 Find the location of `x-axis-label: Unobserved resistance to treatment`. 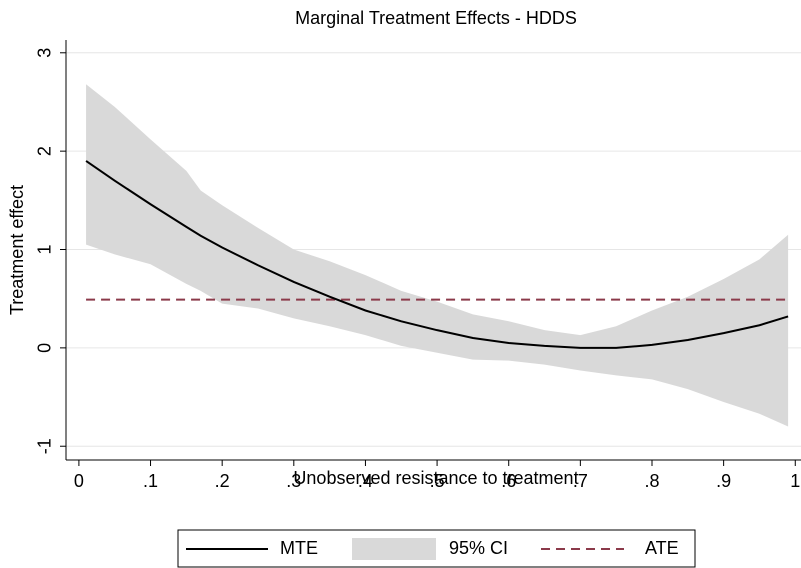

x-axis-label: Unobserved resistance to treatment is located at coordinates (435, 478).